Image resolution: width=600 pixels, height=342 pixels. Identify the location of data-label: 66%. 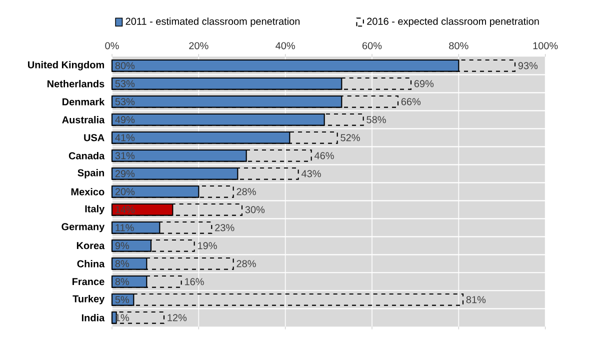
(411, 102).